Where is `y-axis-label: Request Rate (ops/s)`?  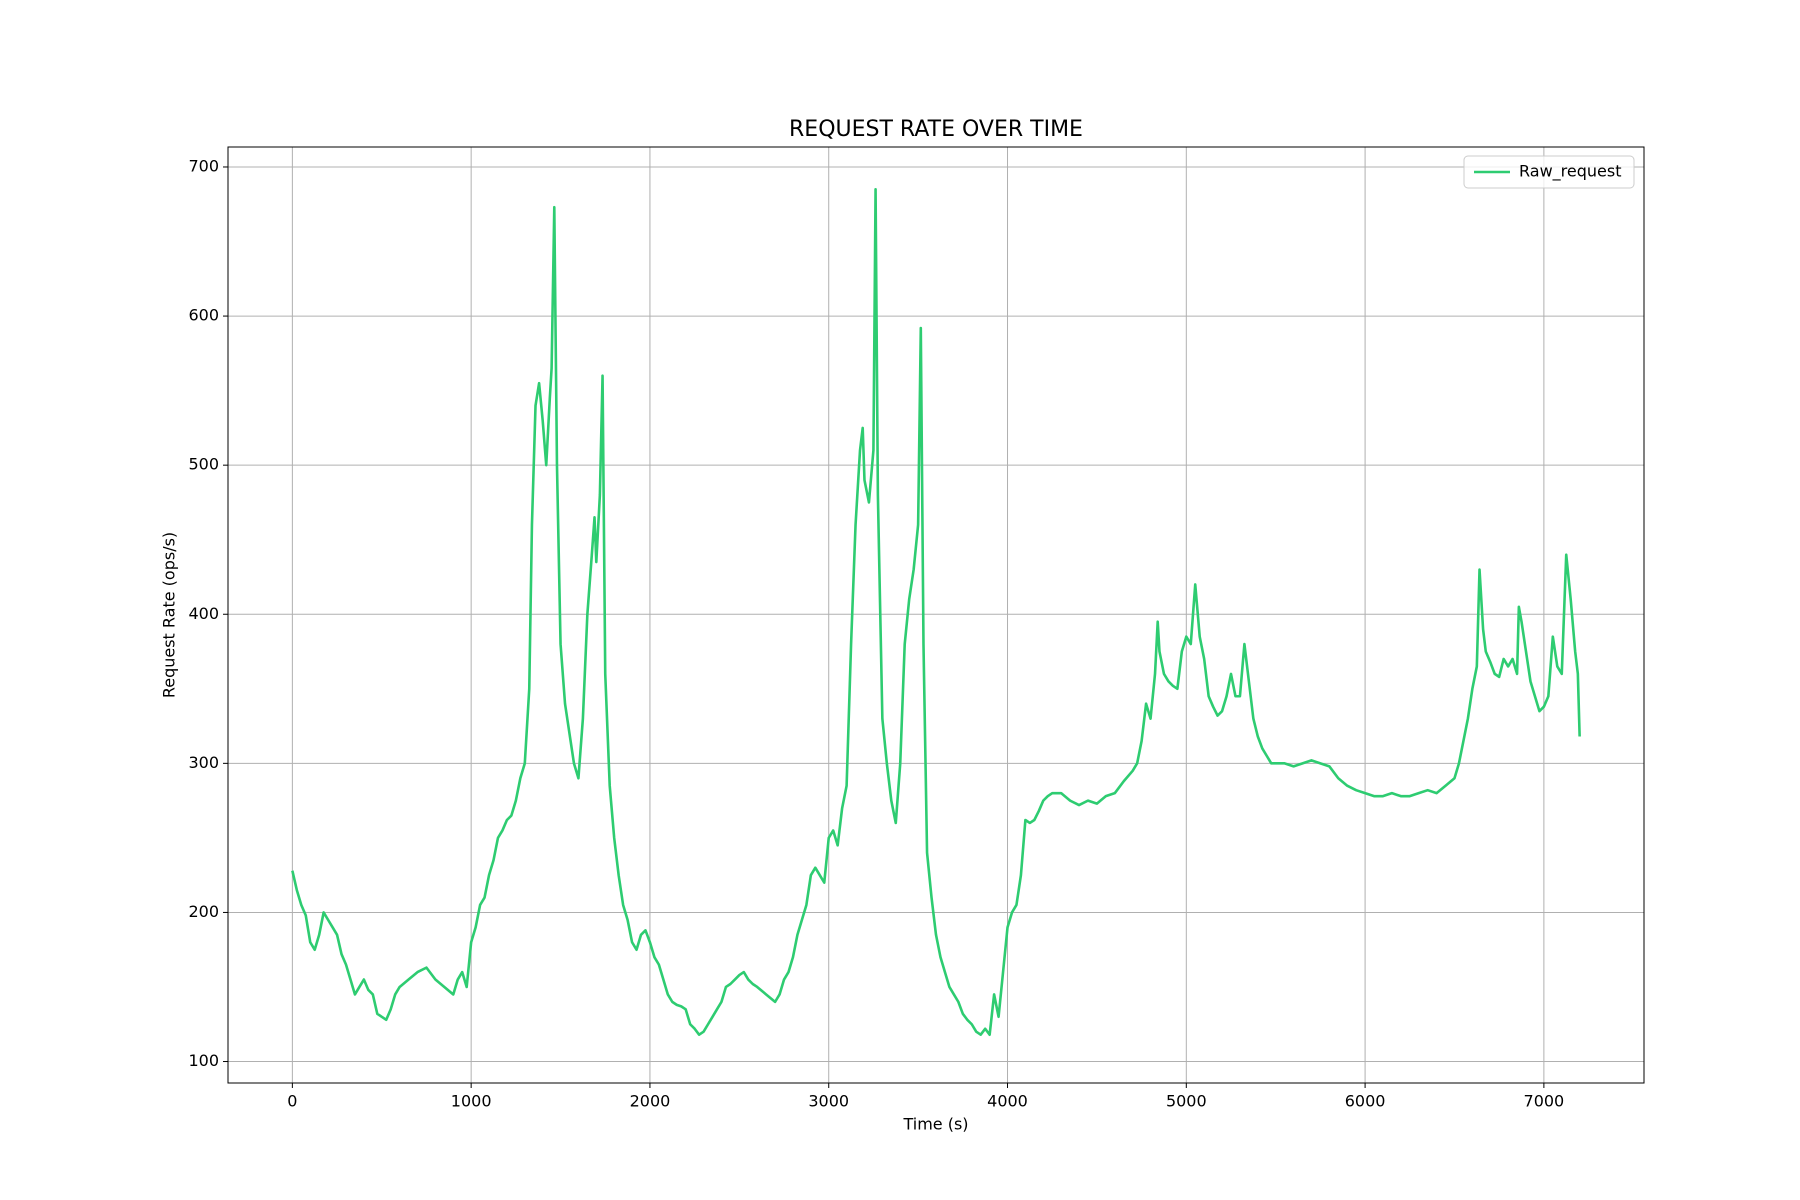 y-axis-label: Request Rate (ops/s) is located at coordinates (169, 615).